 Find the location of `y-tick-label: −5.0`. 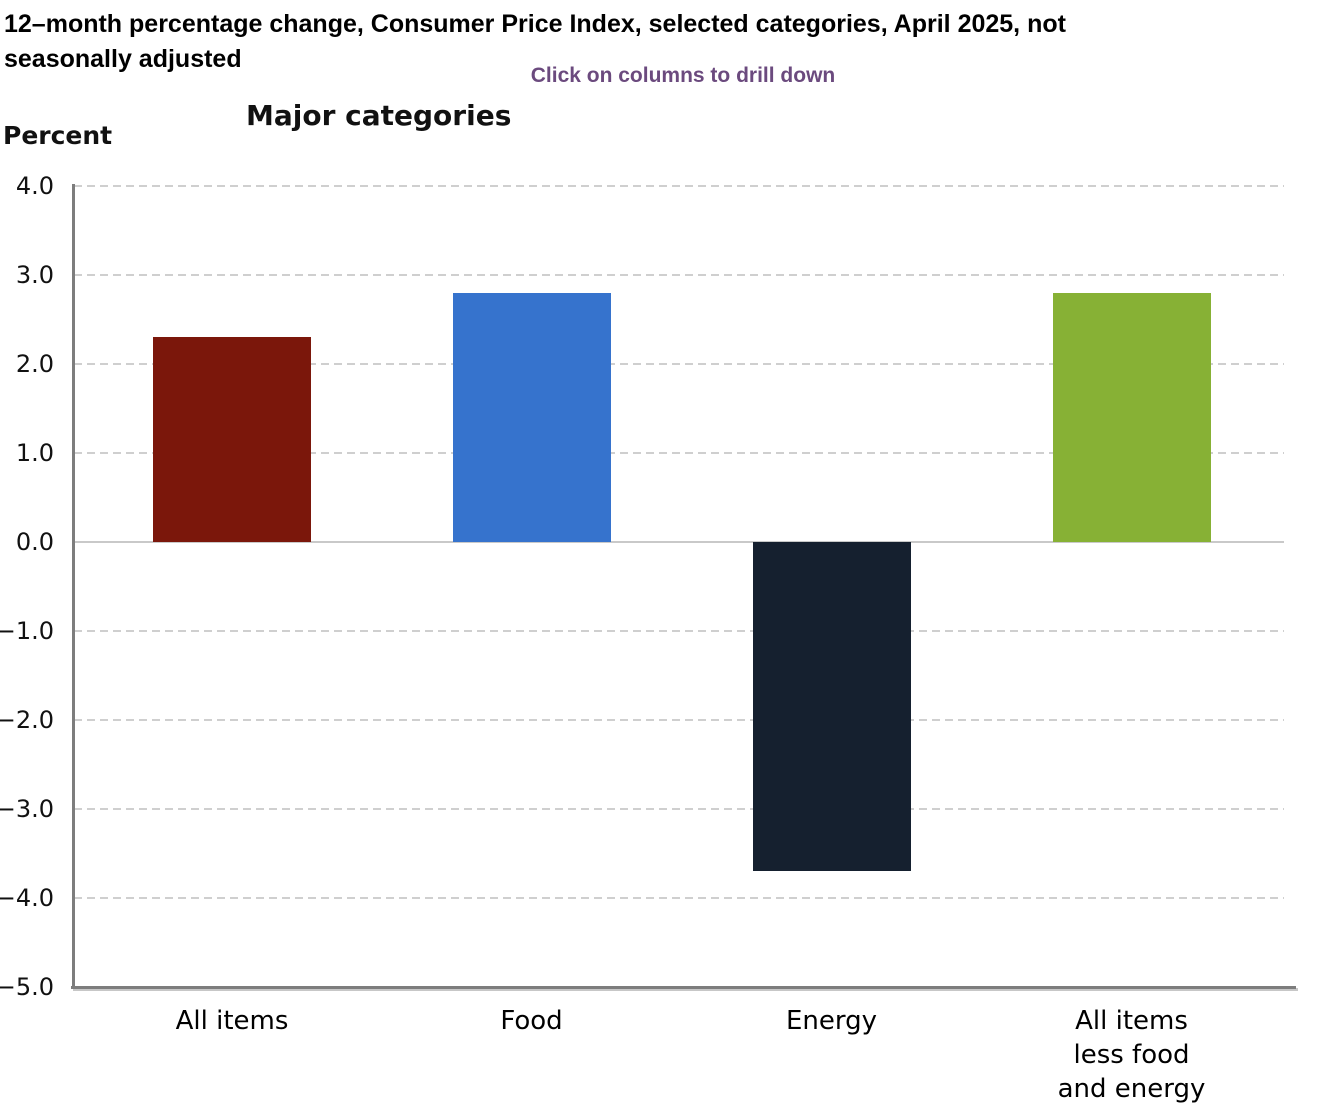

y-tick-label: −5.0 is located at coordinates (27, 987).